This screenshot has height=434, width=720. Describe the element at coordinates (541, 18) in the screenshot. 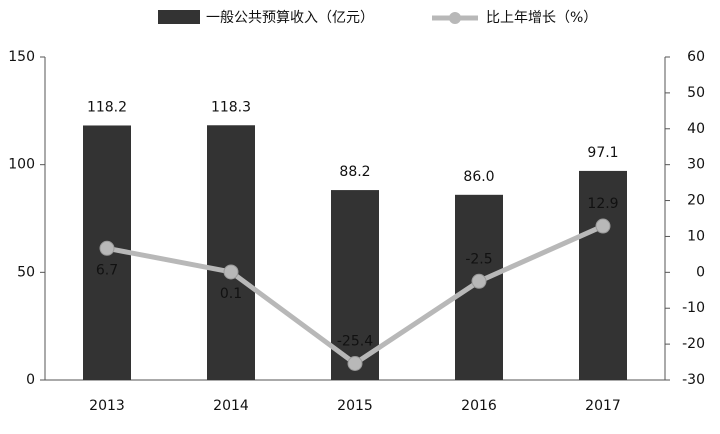

I see `legend-label: 比上年增长（%）` at that location.